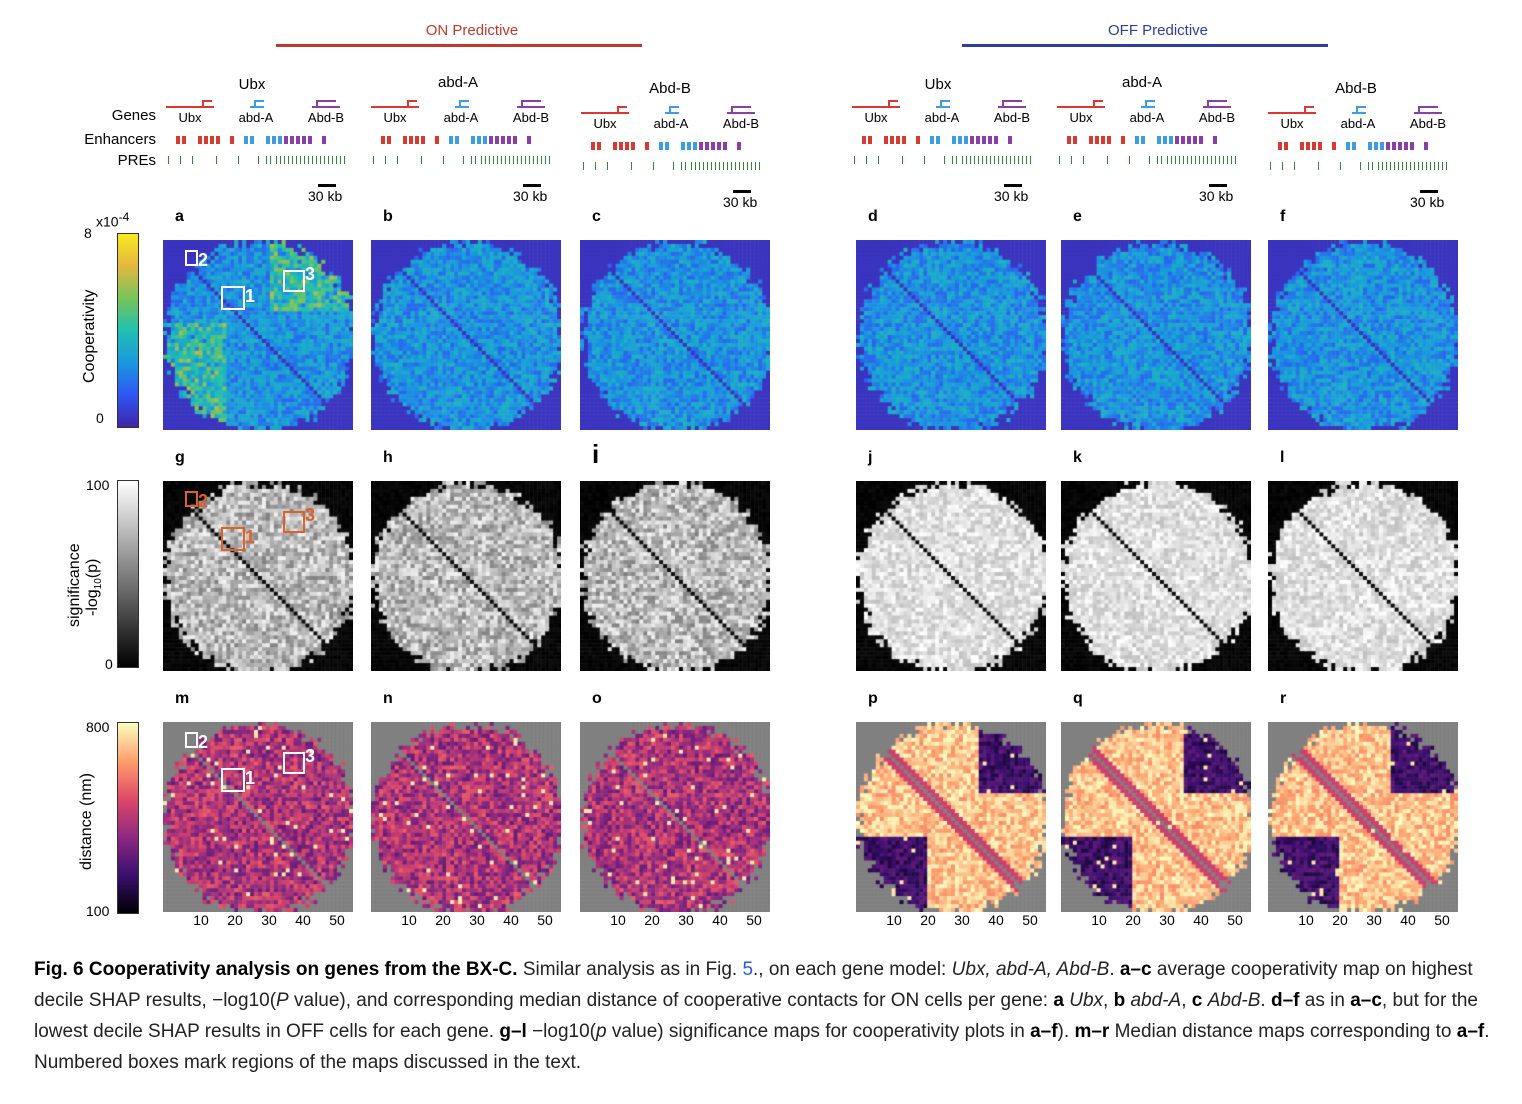 The width and height of the screenshot is (1522, 1104). I want to click on map-panel-h, so click(466, 576).